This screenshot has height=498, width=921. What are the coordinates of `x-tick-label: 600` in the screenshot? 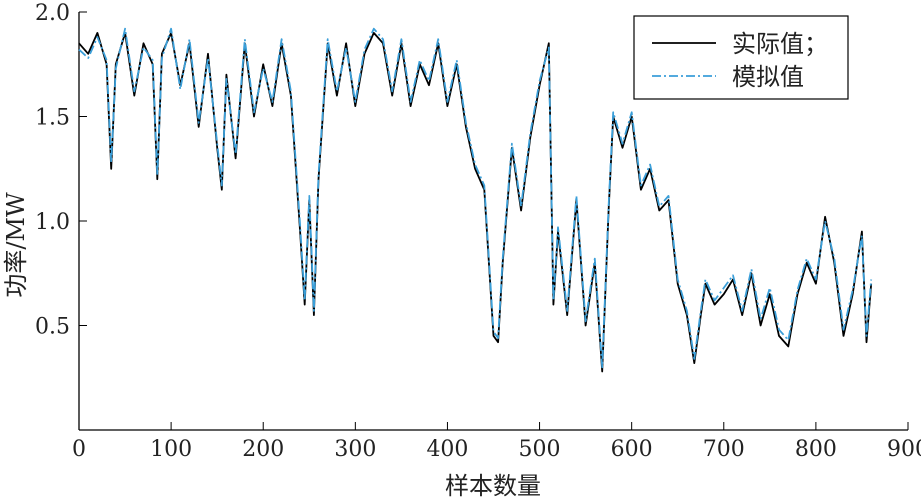 It's located at (632, 449).